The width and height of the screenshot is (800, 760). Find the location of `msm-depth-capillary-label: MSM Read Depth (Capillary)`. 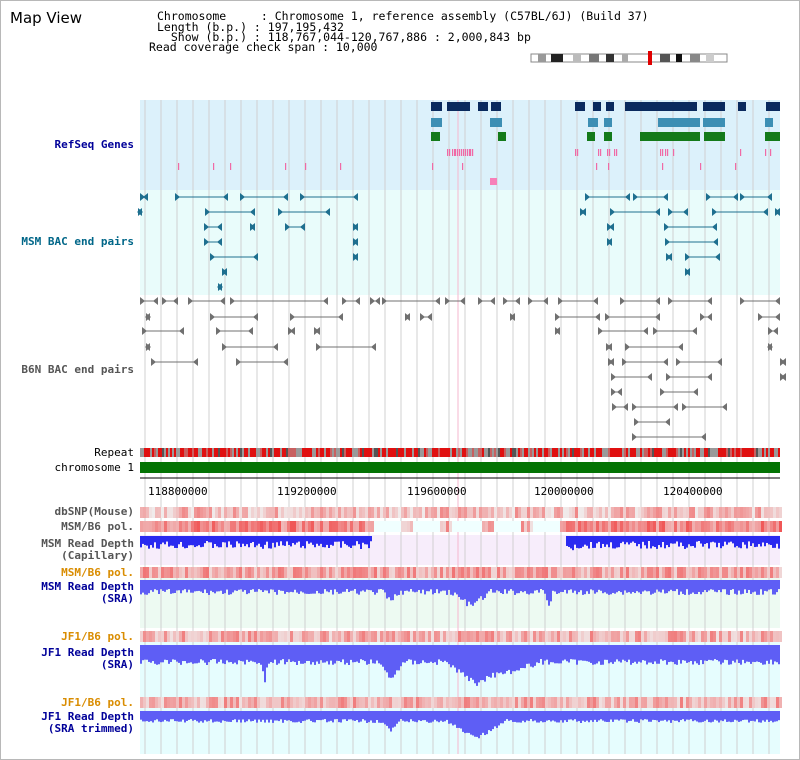

msm-depth-capillary-label: MSM Read Depth (Capillary) is located at coordinates (67, 550).